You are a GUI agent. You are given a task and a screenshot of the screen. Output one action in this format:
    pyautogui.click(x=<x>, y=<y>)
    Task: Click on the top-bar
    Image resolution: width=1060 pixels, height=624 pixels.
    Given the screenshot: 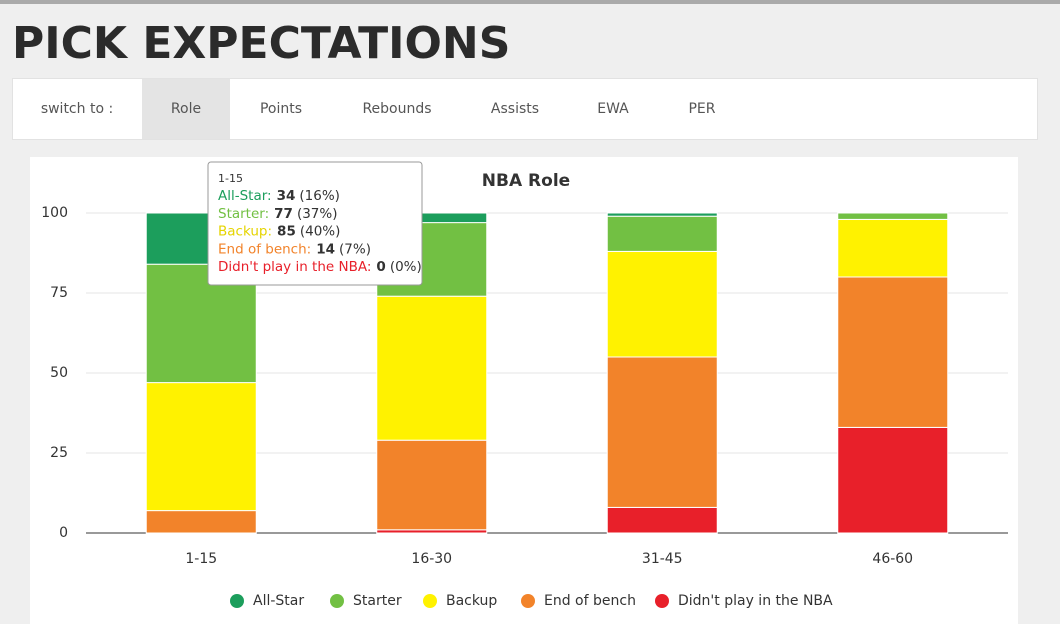 What is the action you would take?
    pyautogui.click(x=530, y=2)
    